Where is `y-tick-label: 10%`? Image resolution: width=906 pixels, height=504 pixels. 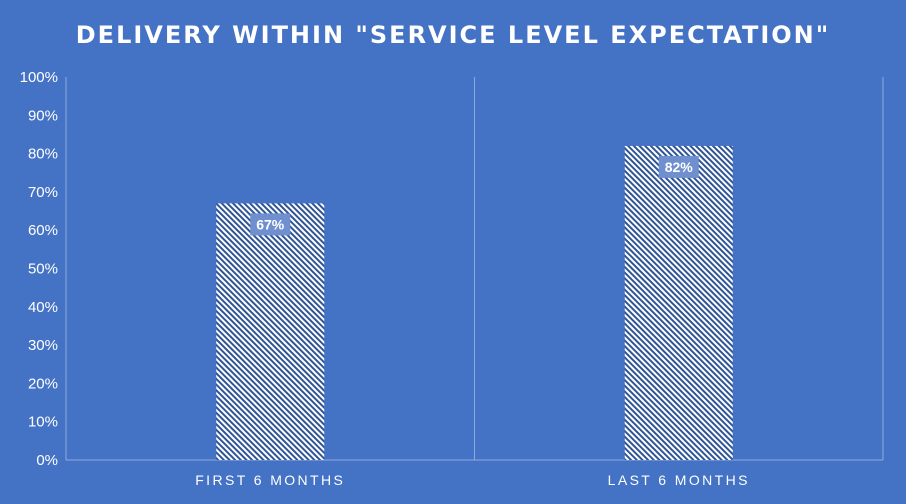
y-tick-label: 10% is located at coordinates (43, 422).